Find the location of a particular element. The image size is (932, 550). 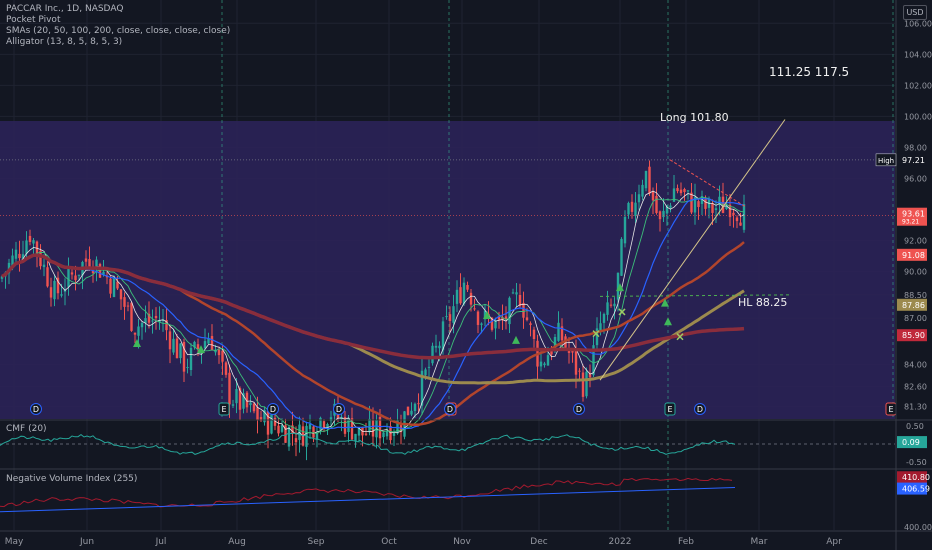

x-axis-label: May is located at coordinates (14, 542).